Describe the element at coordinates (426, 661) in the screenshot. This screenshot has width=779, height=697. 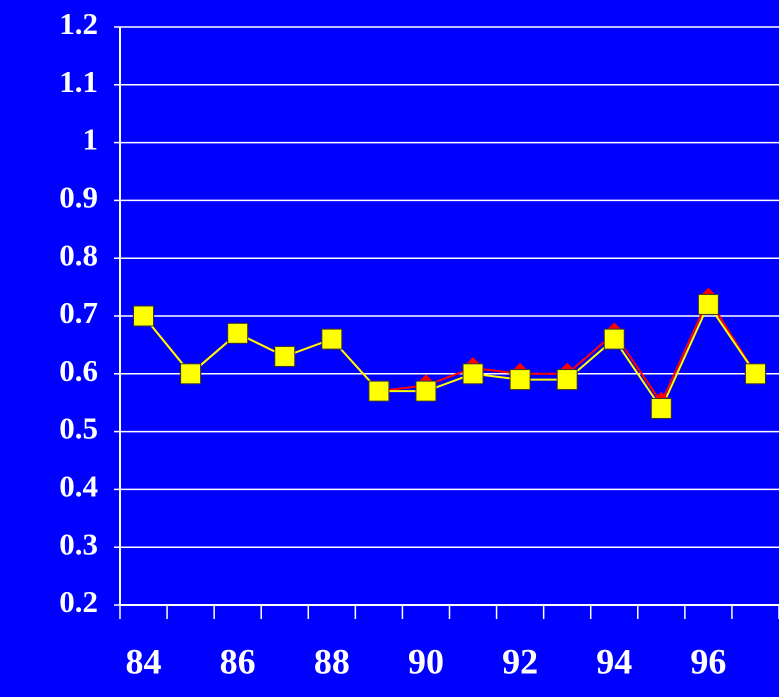
I see `x-tick-label: 90` at that location.